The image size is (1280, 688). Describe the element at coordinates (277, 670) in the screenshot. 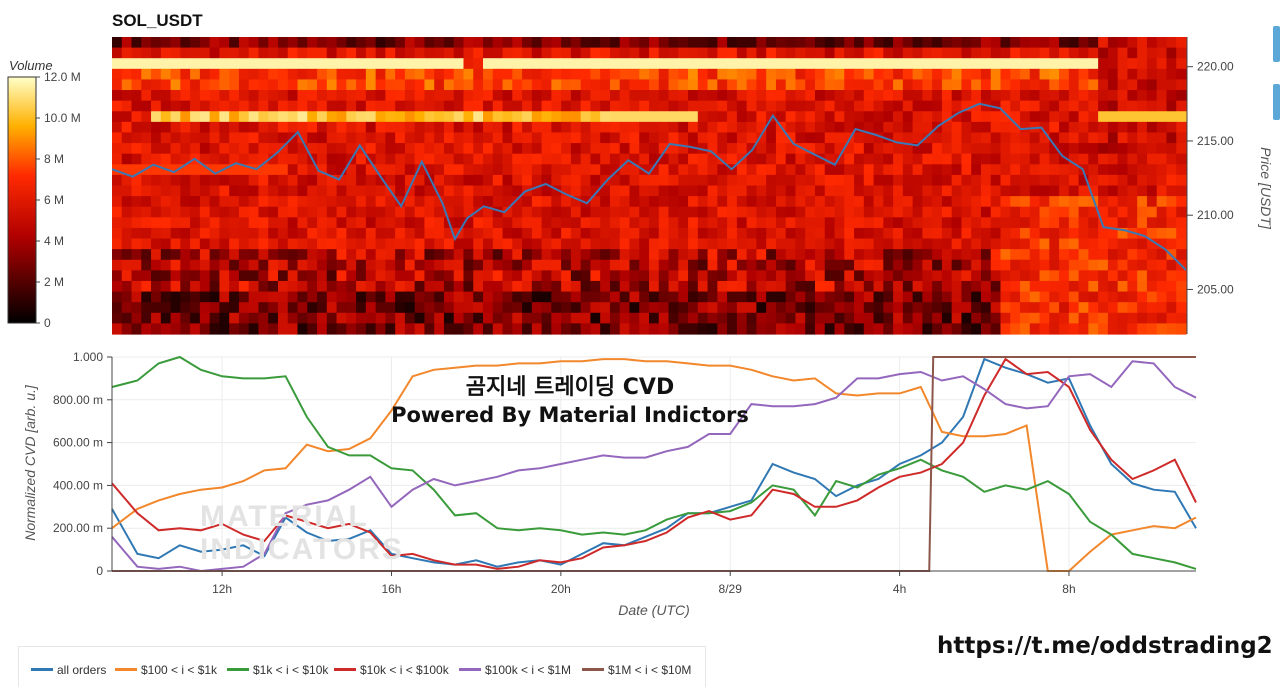

I see `legend-item: $1k < i < $10k` at that location.